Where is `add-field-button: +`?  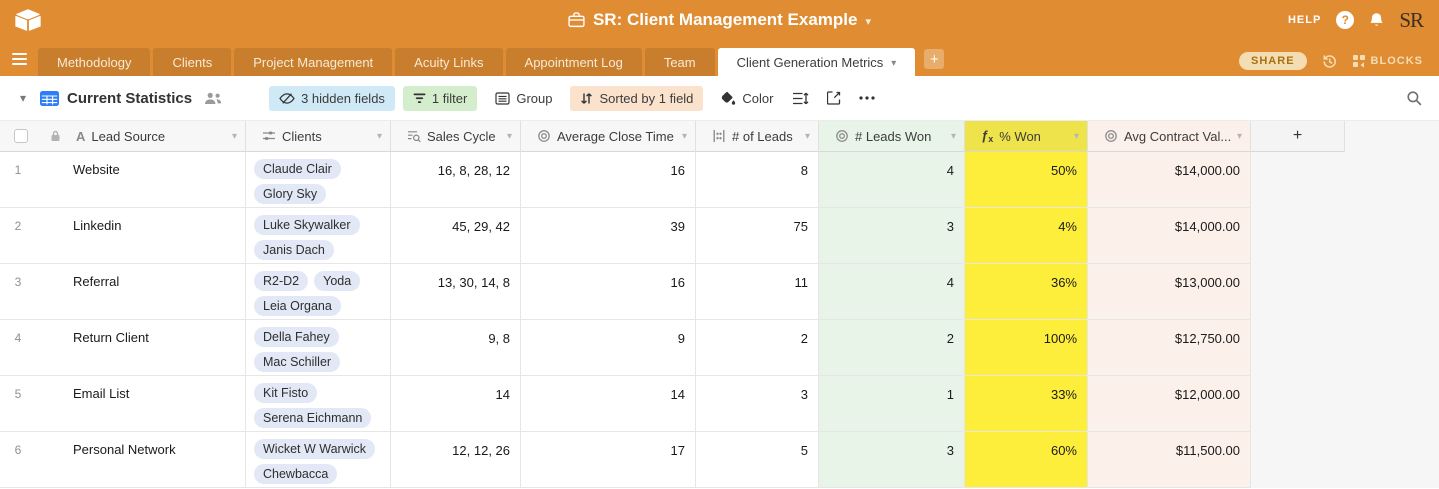 add-field-button: + is located at coordinates (1298, 136).